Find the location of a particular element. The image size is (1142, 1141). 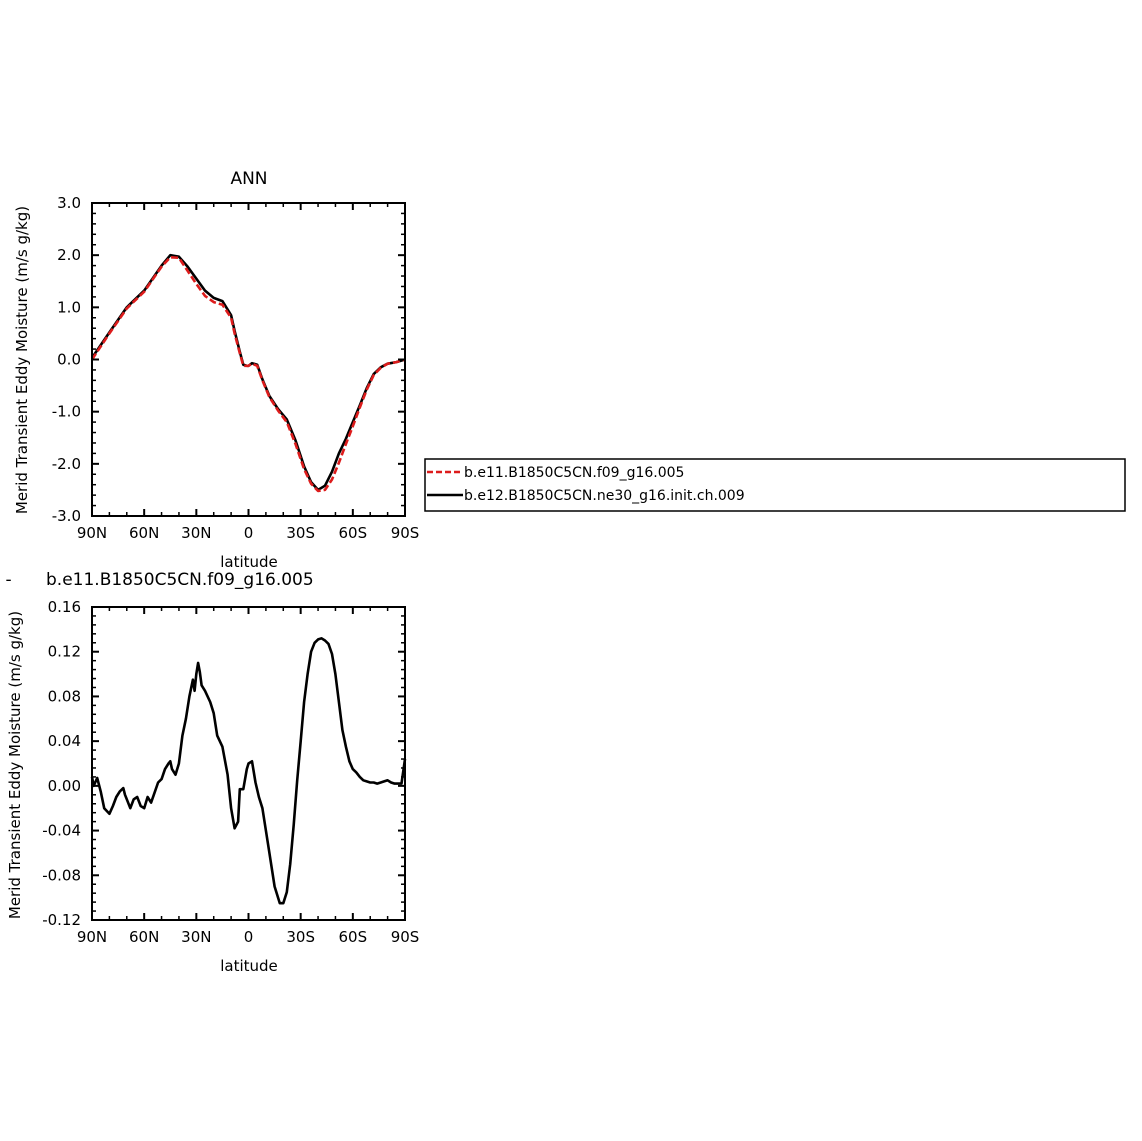

top-x-tick-label-3: 0 is located at coordinates (249, 533).